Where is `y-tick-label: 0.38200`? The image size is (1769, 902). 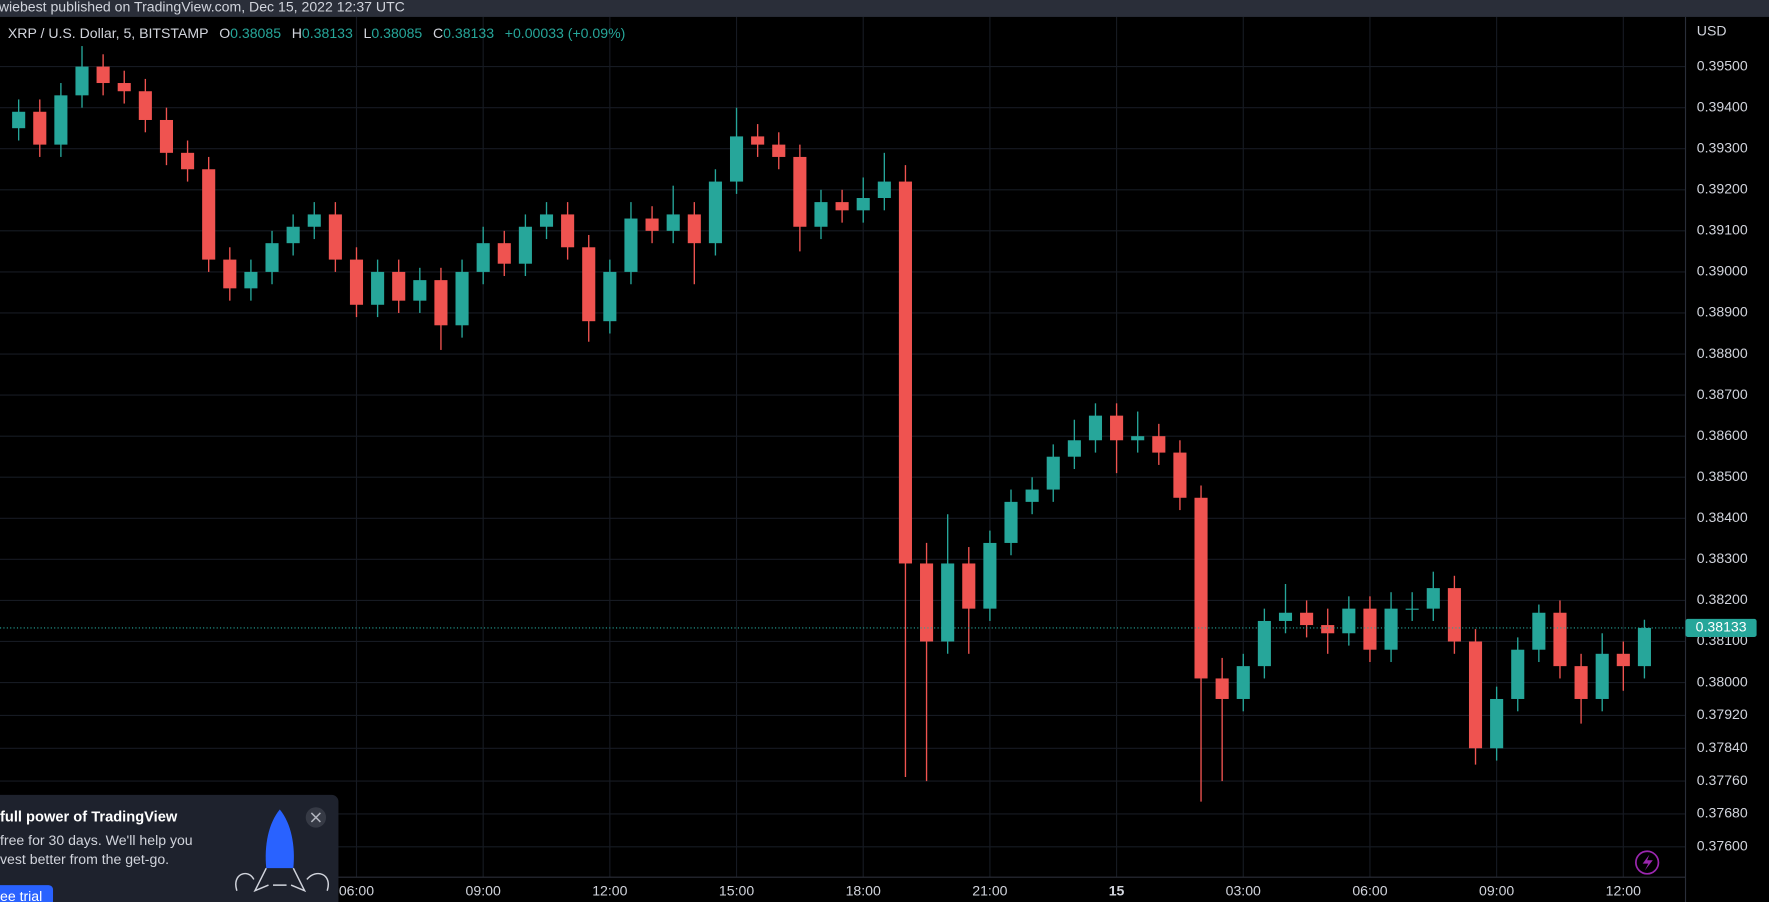 y-tick-label: 0.38200 is located at coordinates (1722, 599).